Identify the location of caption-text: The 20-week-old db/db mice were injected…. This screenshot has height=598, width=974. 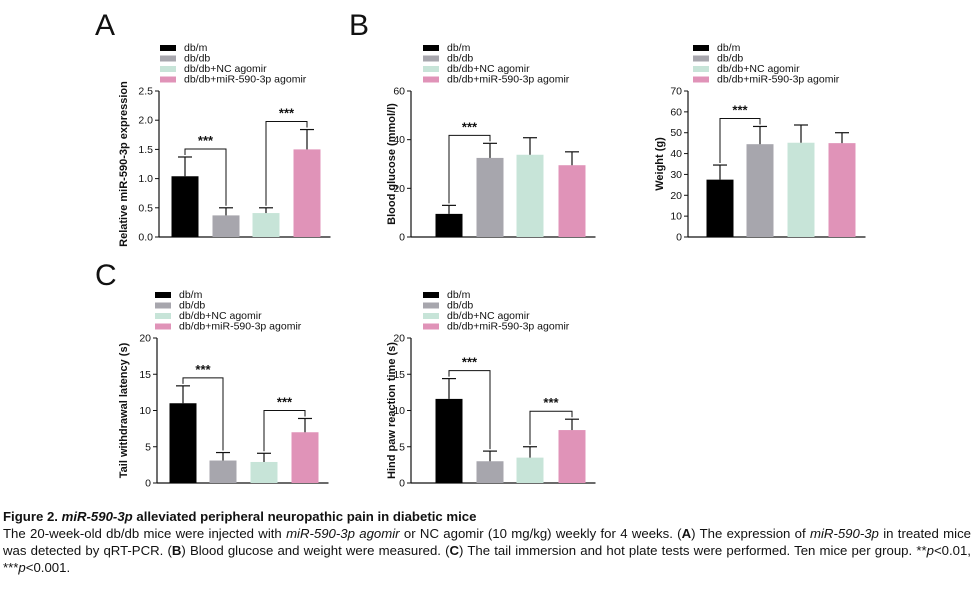
(145, 533).